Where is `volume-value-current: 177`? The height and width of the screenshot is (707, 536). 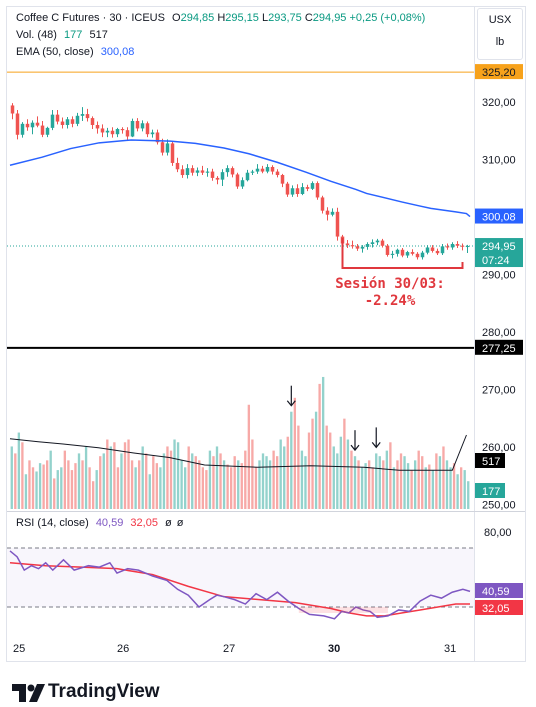 volume-value-current: 177 is located at coordinates (73, 35).